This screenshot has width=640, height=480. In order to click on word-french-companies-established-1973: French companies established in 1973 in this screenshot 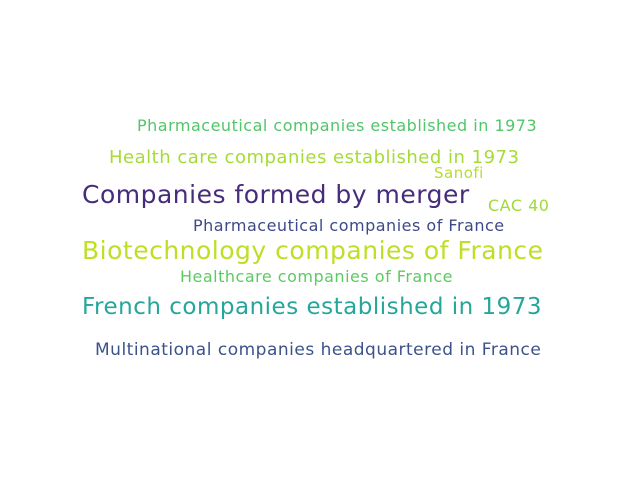, I will do `click(312, 307)`.